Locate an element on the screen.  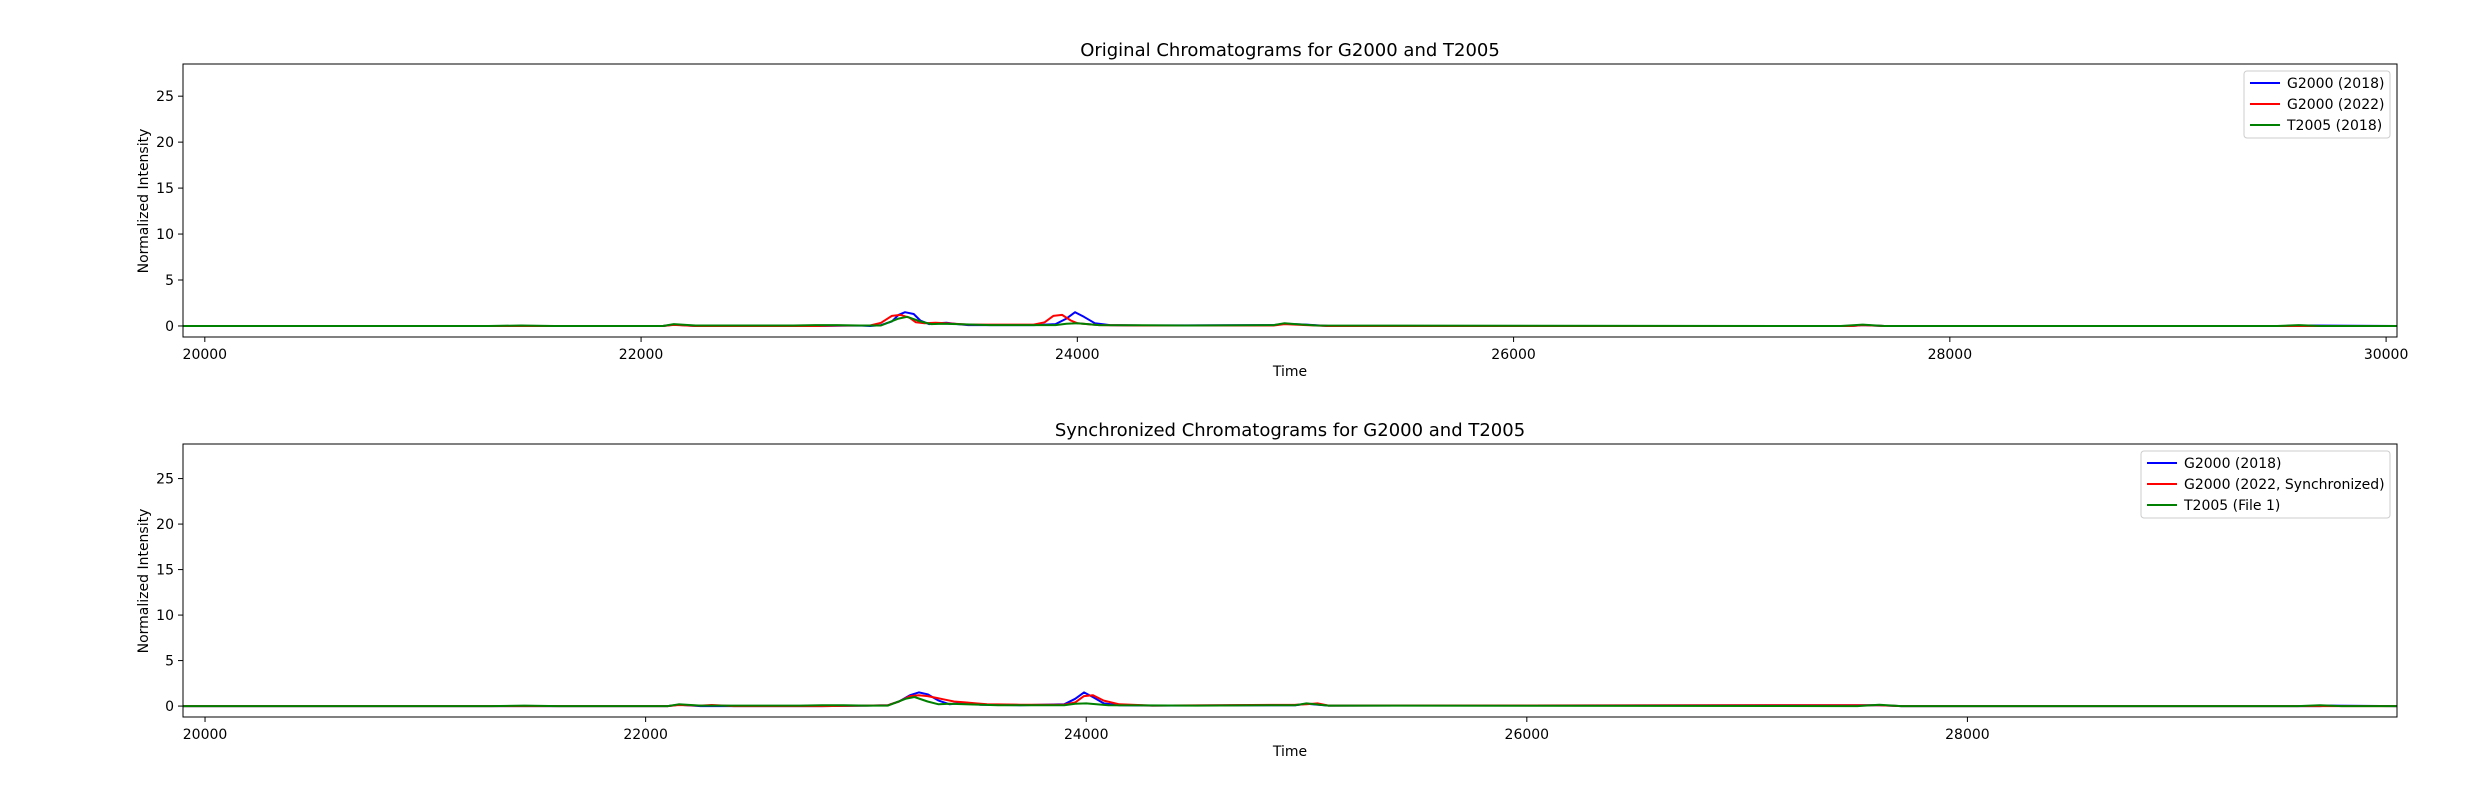
x-tick-label: 30000 is located at coordinates (2386, 355).